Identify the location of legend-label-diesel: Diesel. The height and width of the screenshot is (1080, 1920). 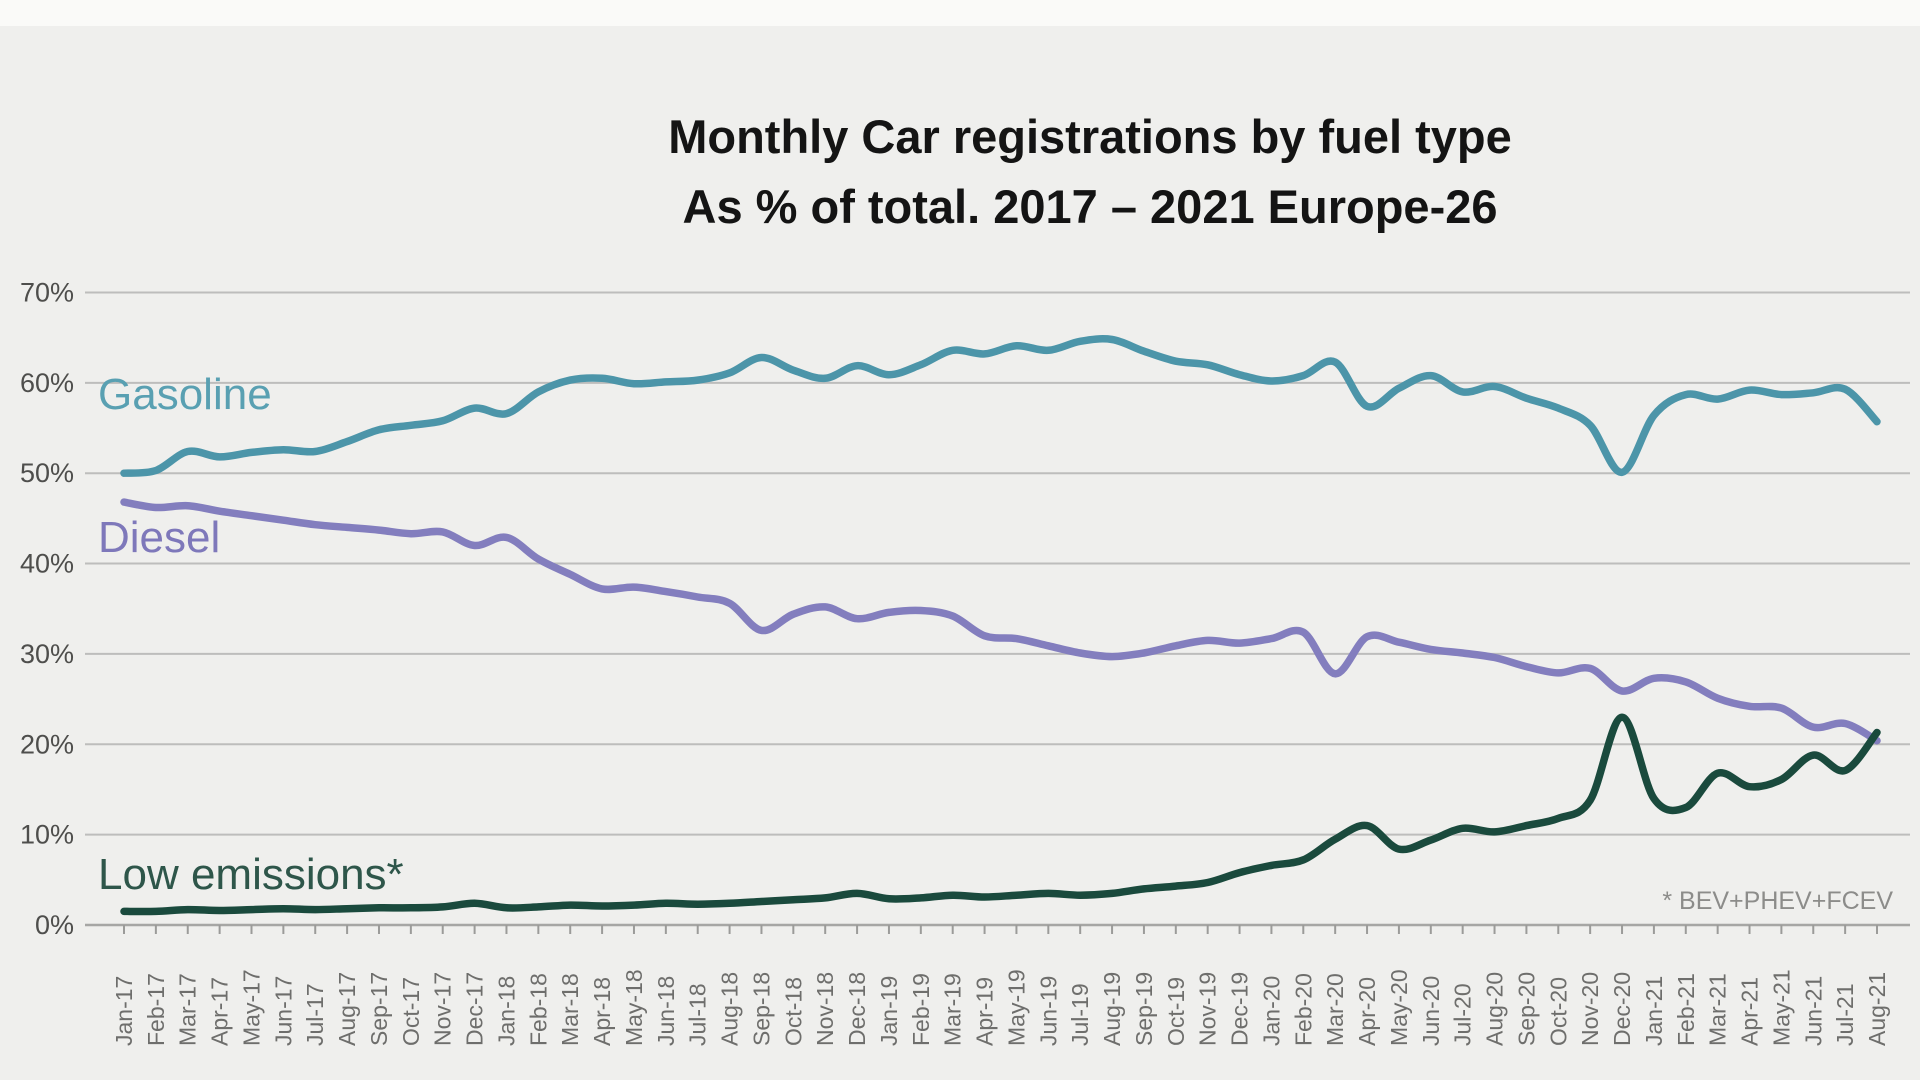
(159, 537).